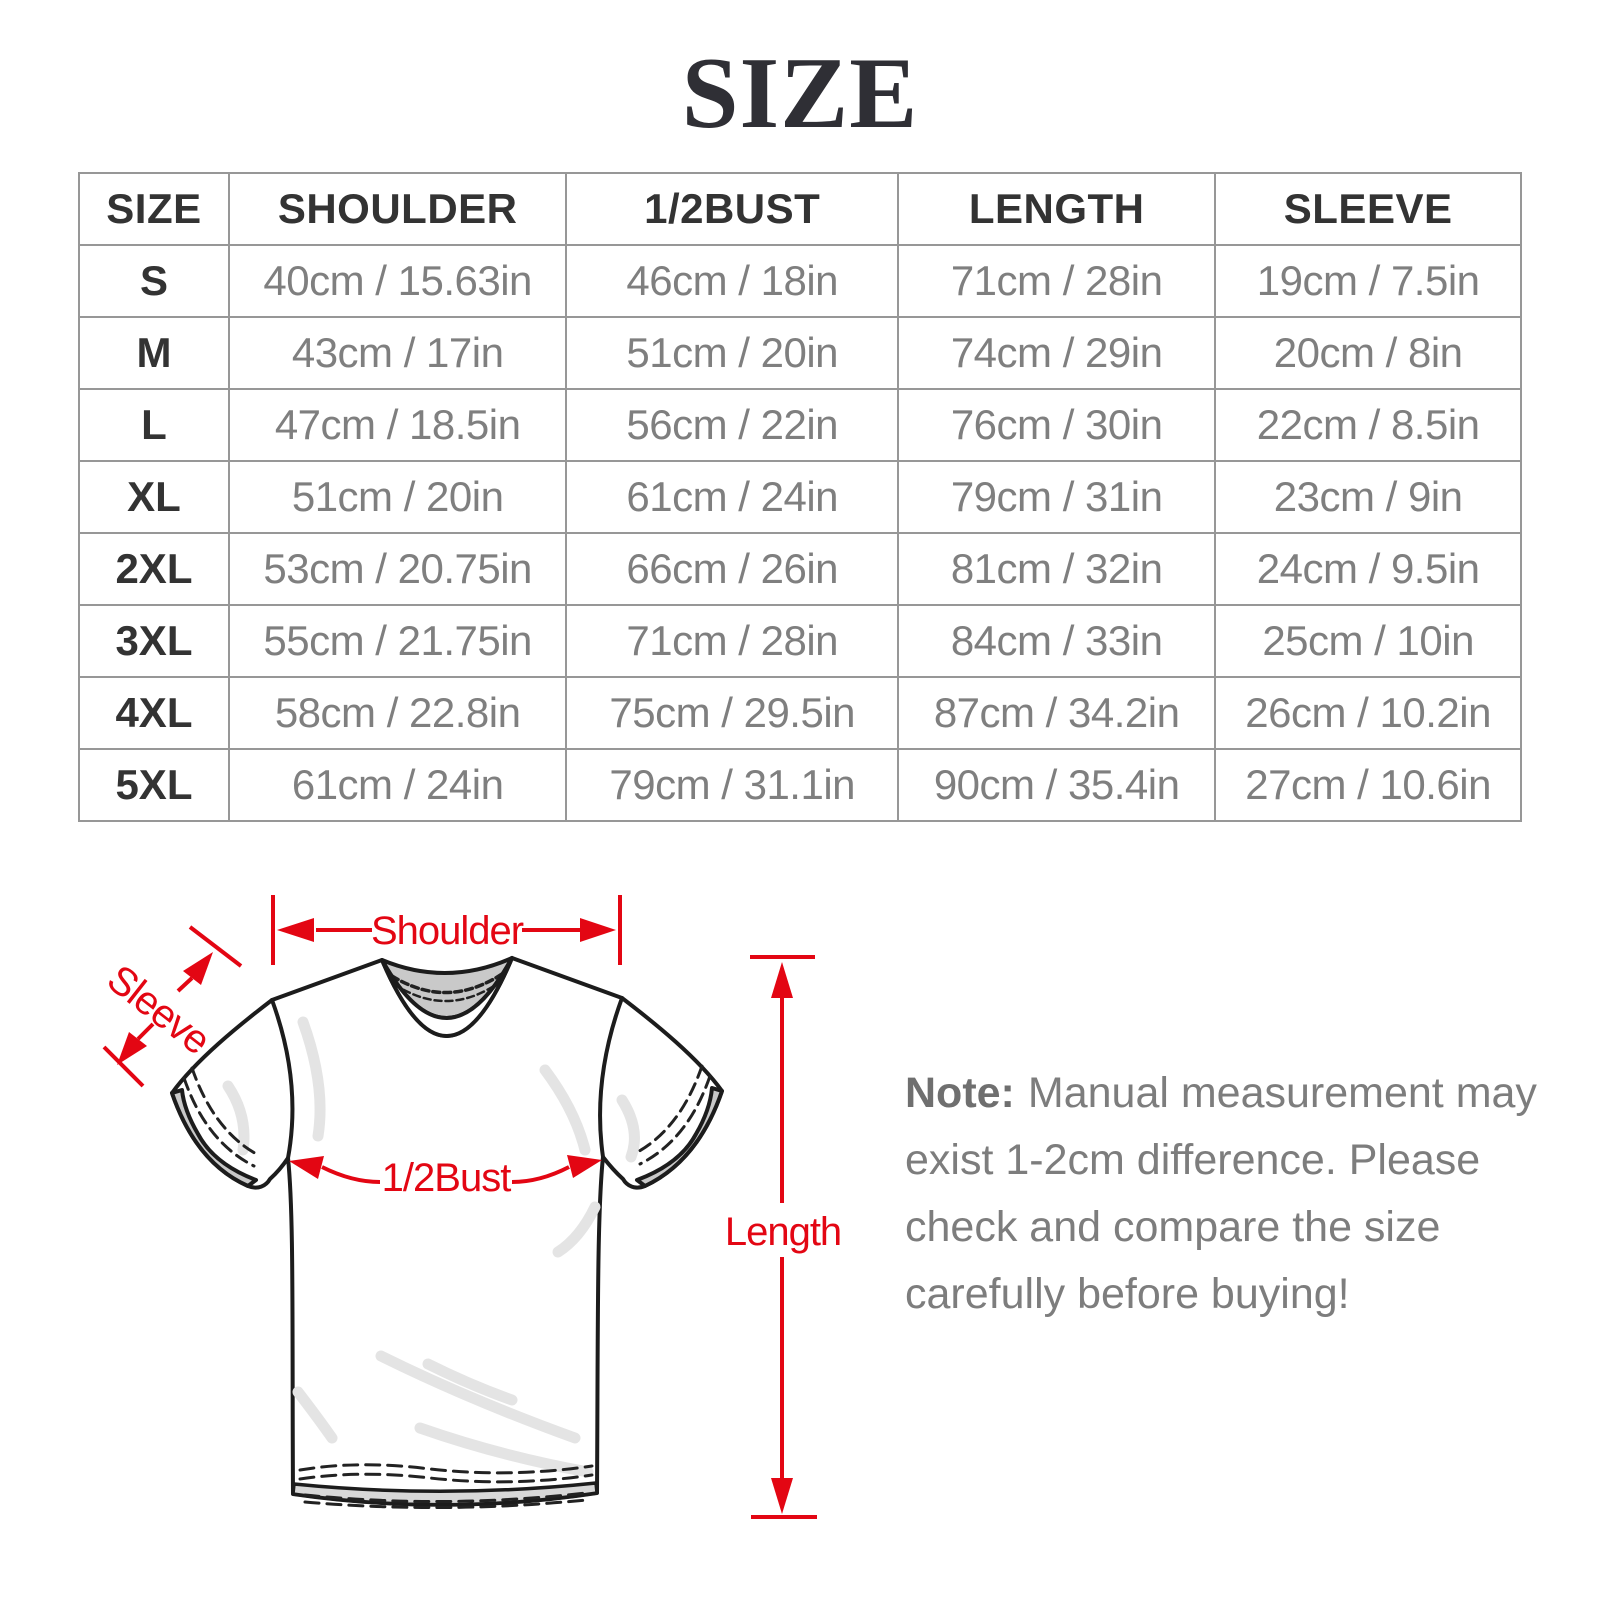  What do you see at coordinates (447, 987) in the screenshot?
I see `collar-stitching` at bounding box center [447, 987].